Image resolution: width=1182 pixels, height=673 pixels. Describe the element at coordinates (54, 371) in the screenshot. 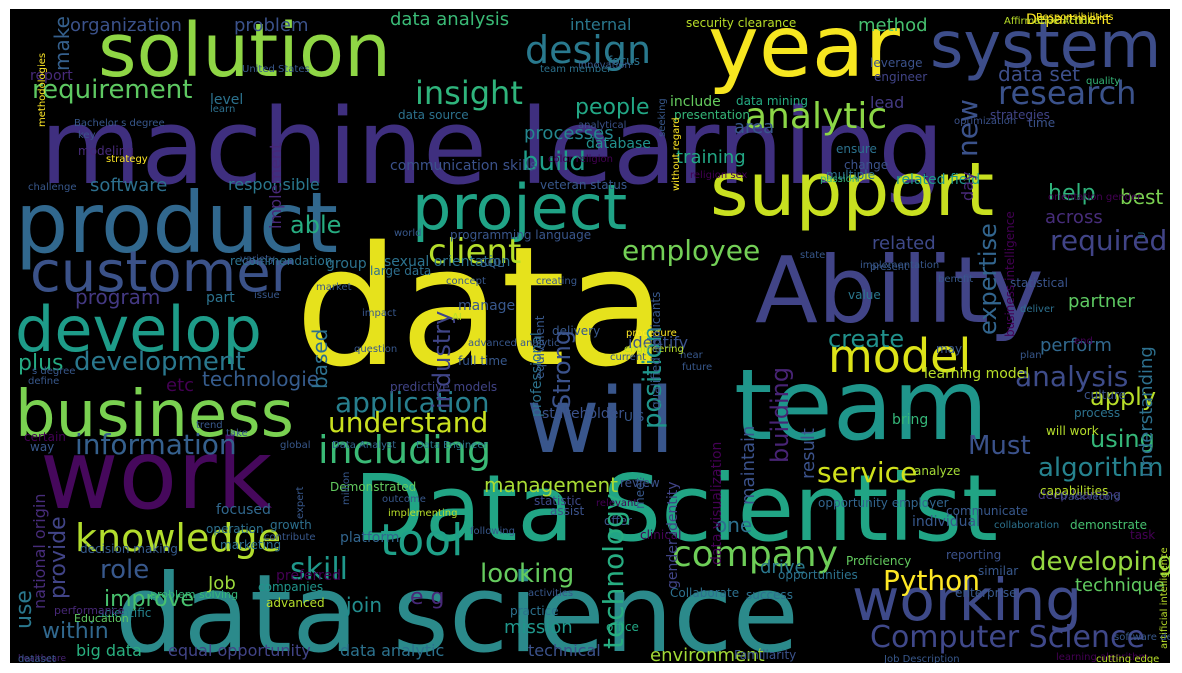

I see `word: s degree` at that location.